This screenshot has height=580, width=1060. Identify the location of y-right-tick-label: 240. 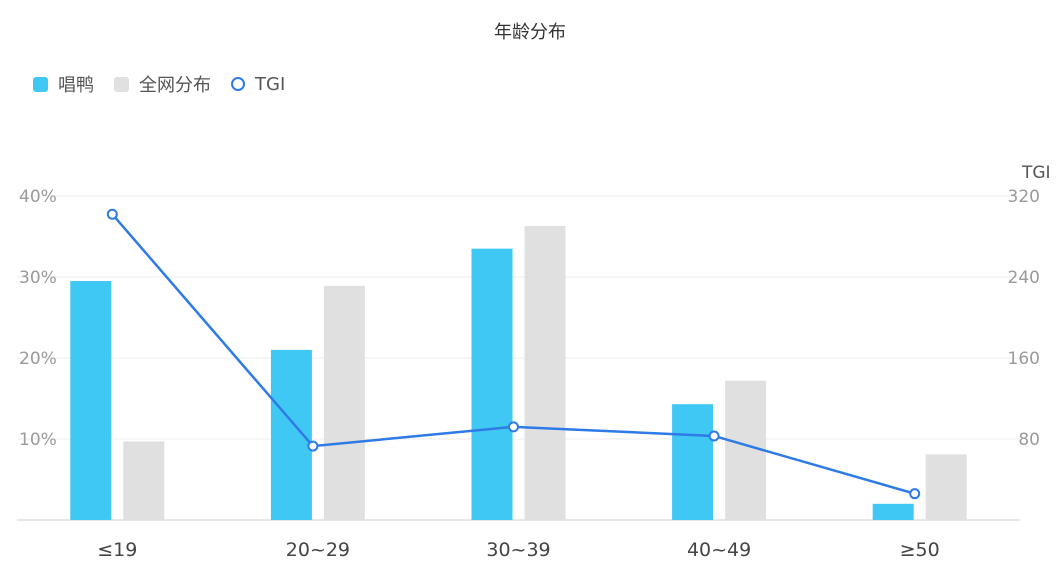
(1024, 278).